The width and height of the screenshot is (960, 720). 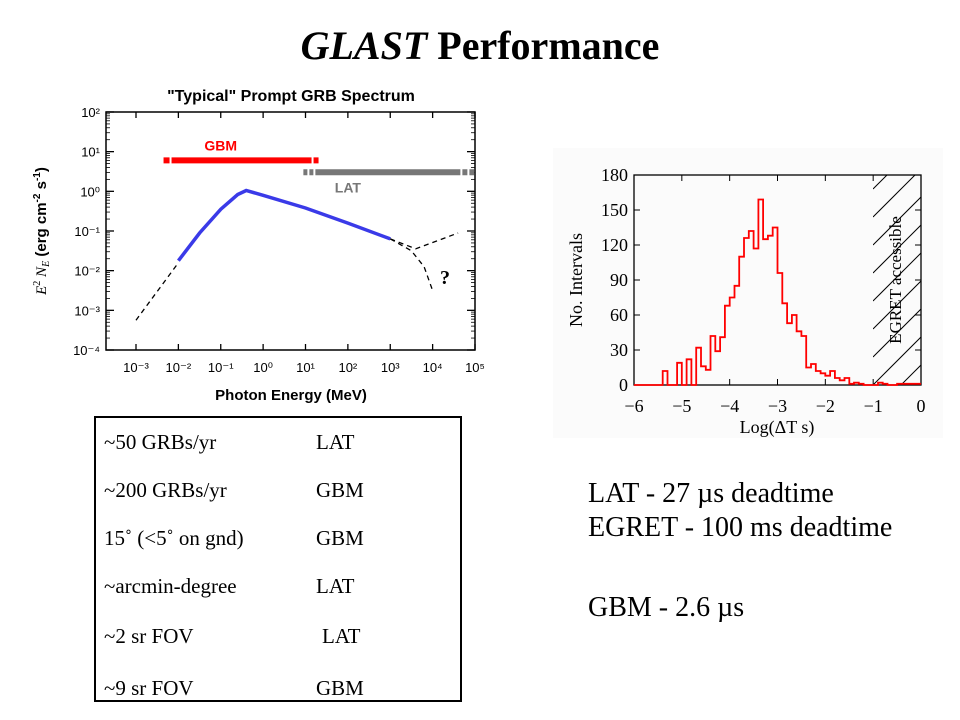 What do you see at coordinates (424, 241) in the screenshot?
I see `series-high-energy-extension` at bounding box center [424, 241].